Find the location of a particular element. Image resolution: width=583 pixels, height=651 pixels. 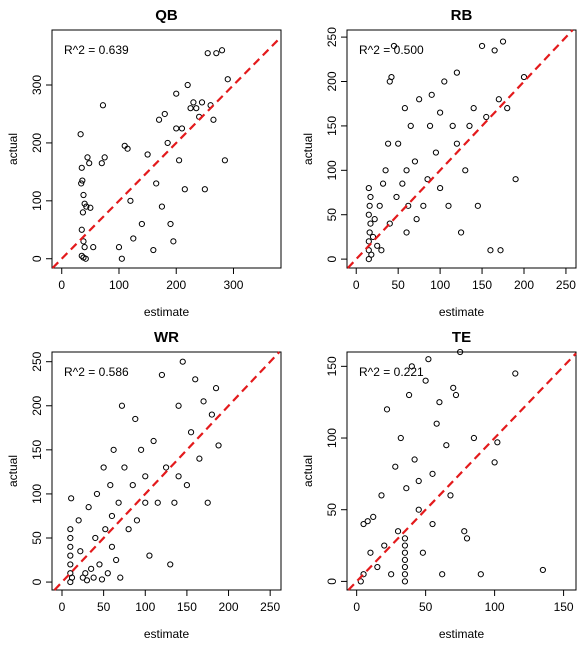

y-tick-label: 200 is located at coordinates (37, 405).